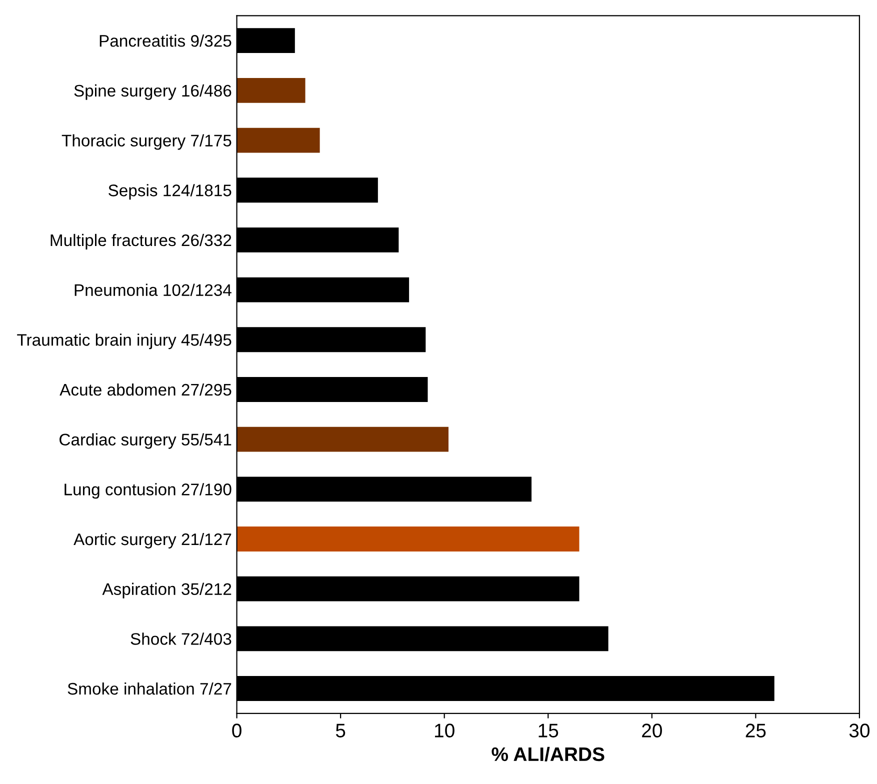 The image size is (877, 784). What do you see at coordinates (147, 142) in the screenshot?
I see `y-tick-label: Thoracic surgery 7/175` at bounding box center [147, 142].